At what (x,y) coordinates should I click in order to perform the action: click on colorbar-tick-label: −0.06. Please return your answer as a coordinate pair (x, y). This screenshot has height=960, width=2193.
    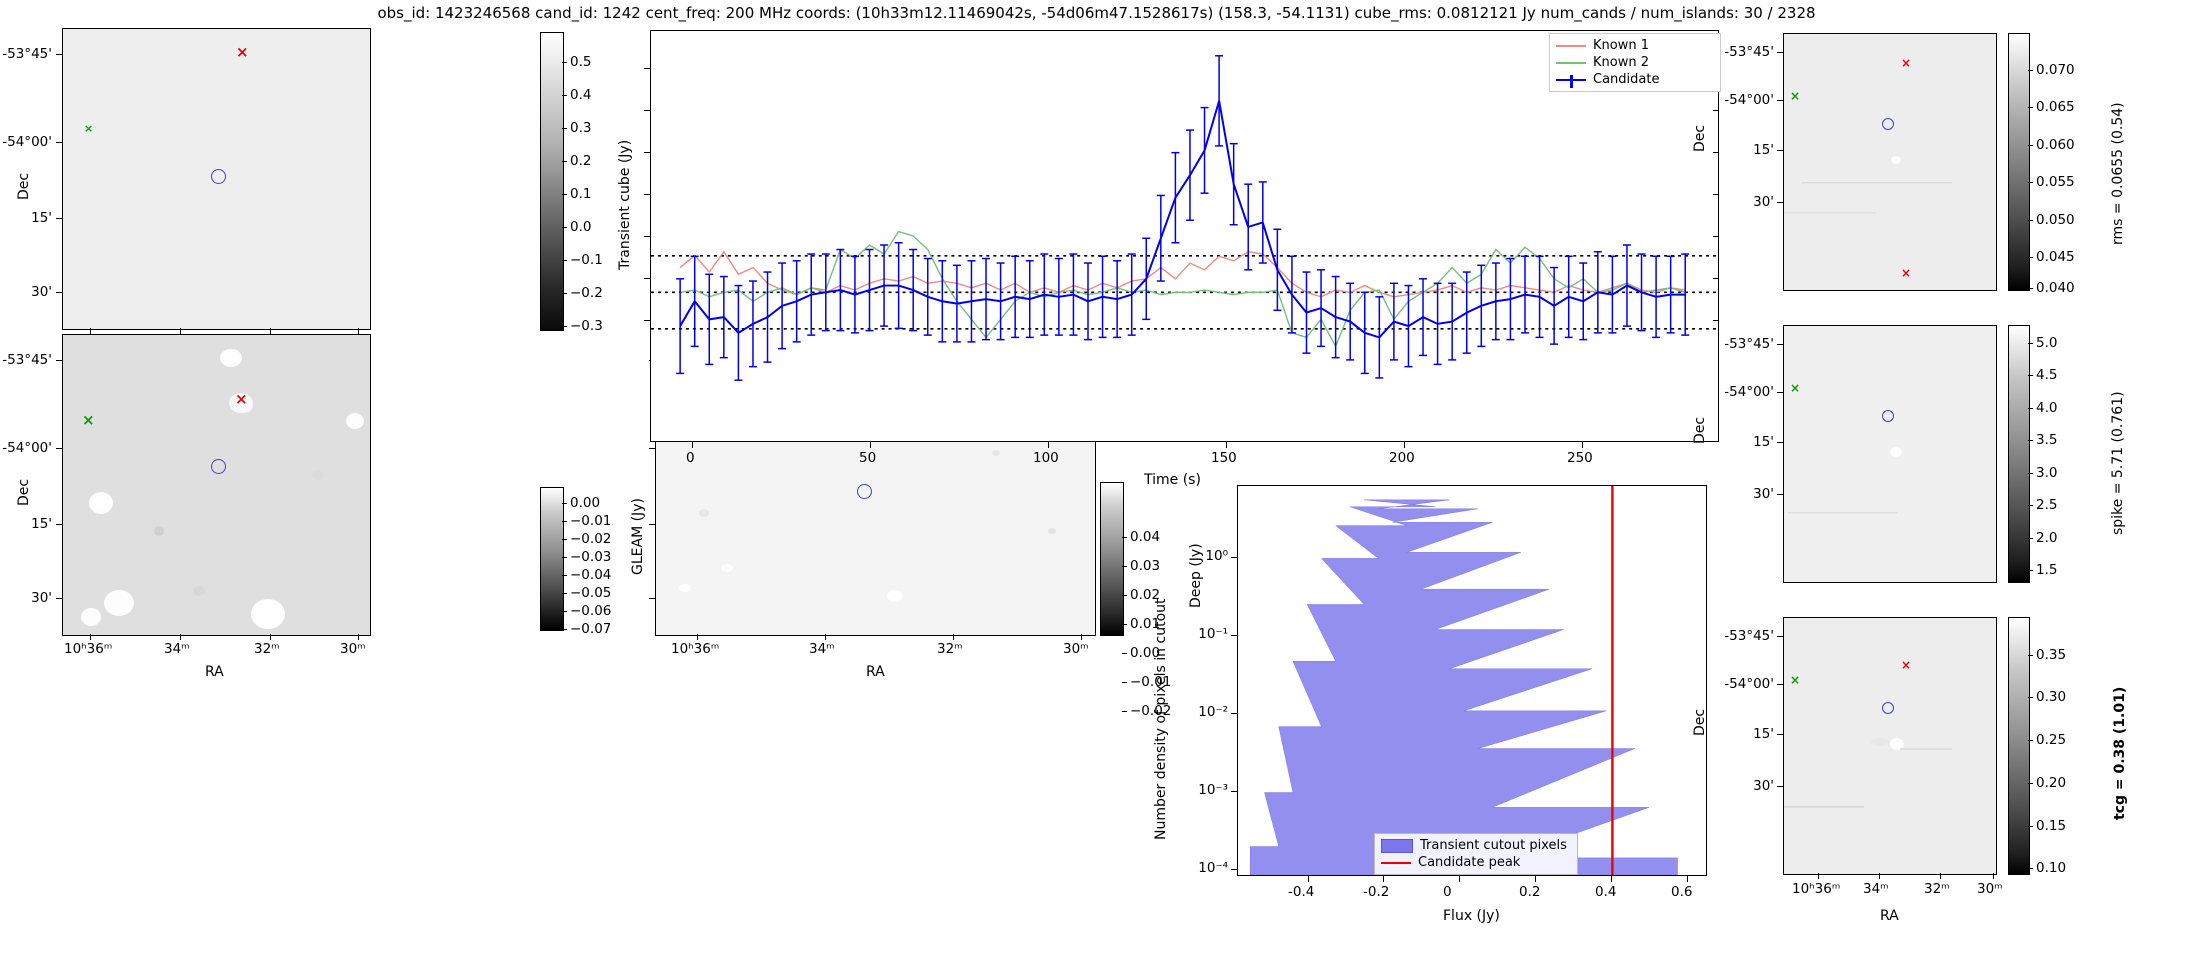
    Looking at the image, I should click on (591, 611).